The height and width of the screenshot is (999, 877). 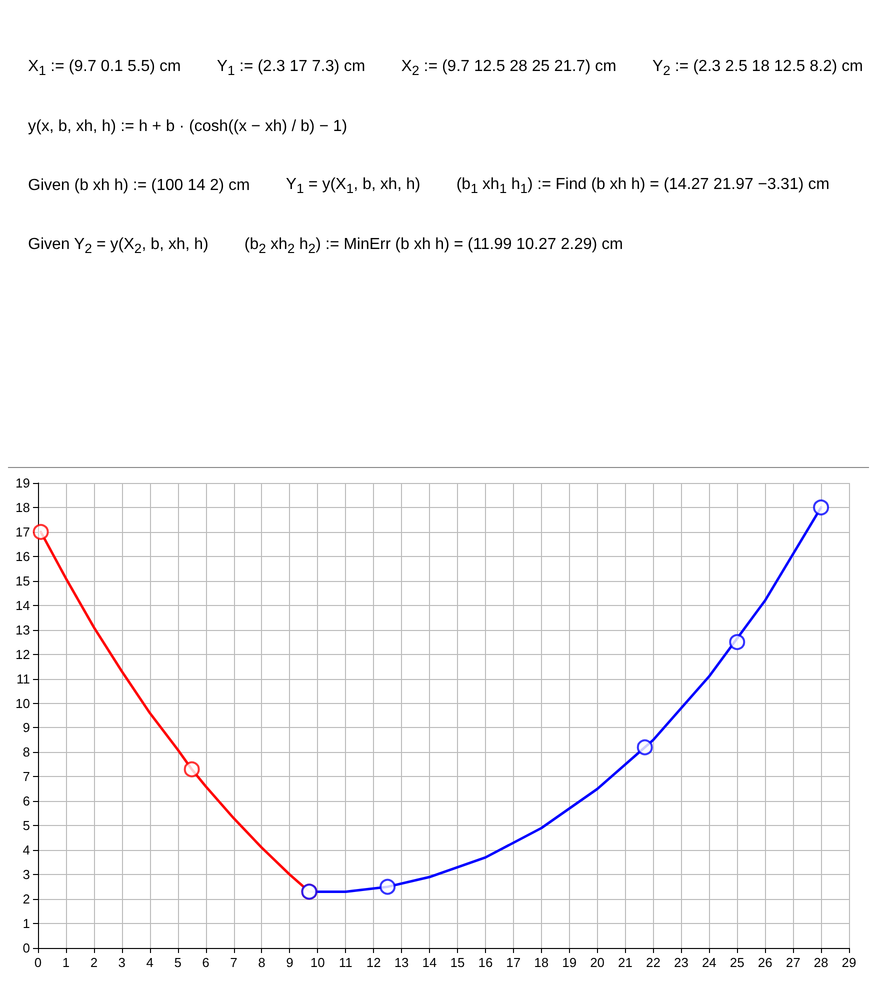 What do you see at coordinates (150, 962) in the screenshot?
I see `x-tick-label: 4` at bounding box center [150, 962].